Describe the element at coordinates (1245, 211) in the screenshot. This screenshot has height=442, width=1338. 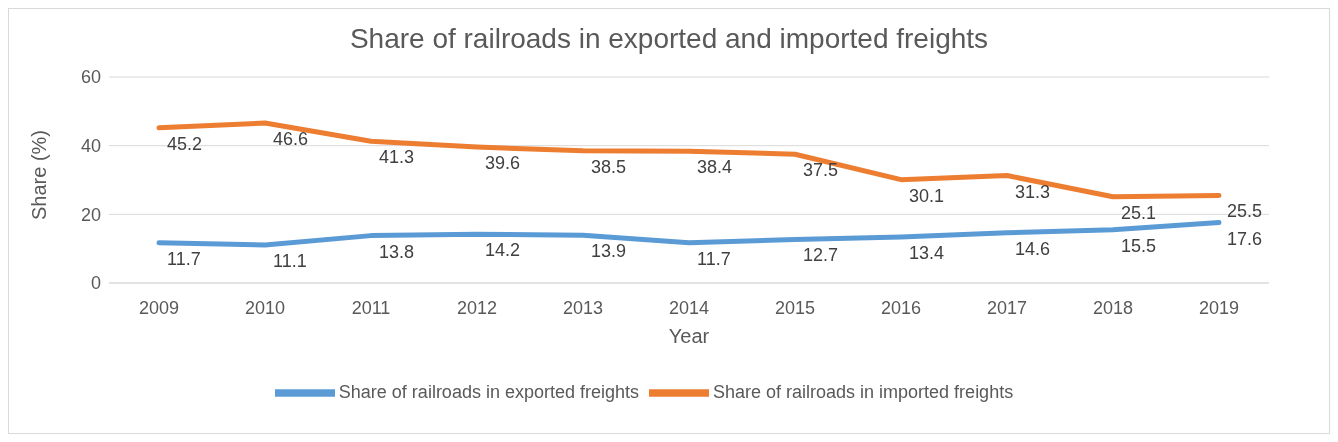
I see `data-label: 25.5` at that location.